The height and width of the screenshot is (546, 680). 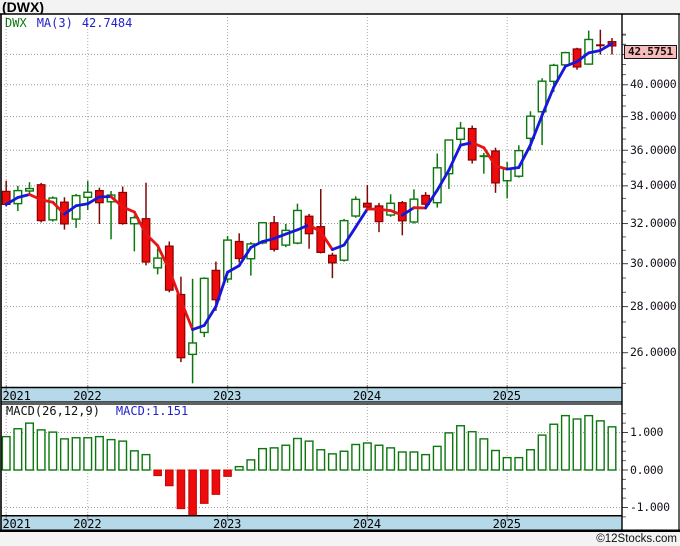 I want to click on main-chart-legend: DWX MA(3) 42.7484, so click(x=68, y=23).